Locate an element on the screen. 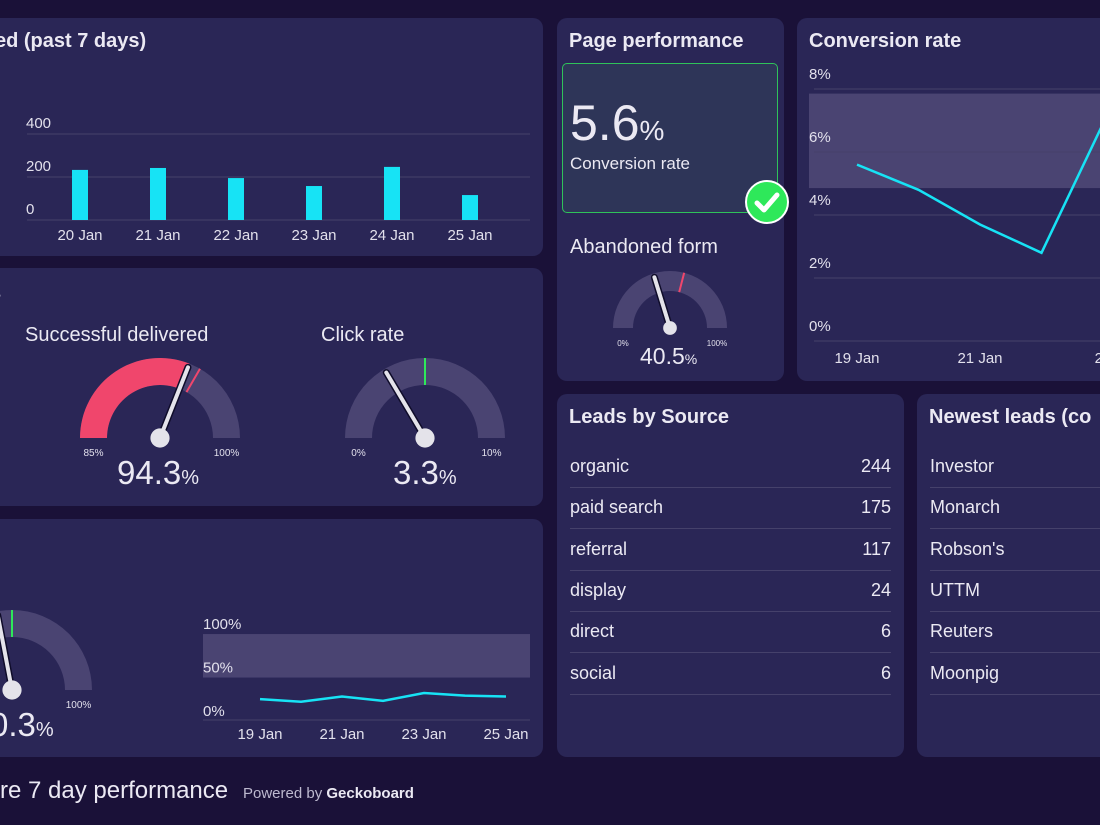 The height and width of the screenshot is (825, 1100). panel-title: s is located at coordinates (0, 293).